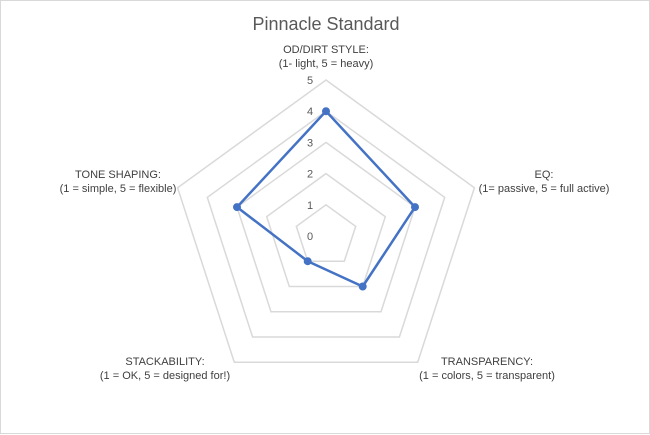 This screenshot has height=435, width=650. Describe the element at coordinates (326, 64) in the screenshot. I see `axis-desc-0: (1- light, 5 = heavy)` at that location.